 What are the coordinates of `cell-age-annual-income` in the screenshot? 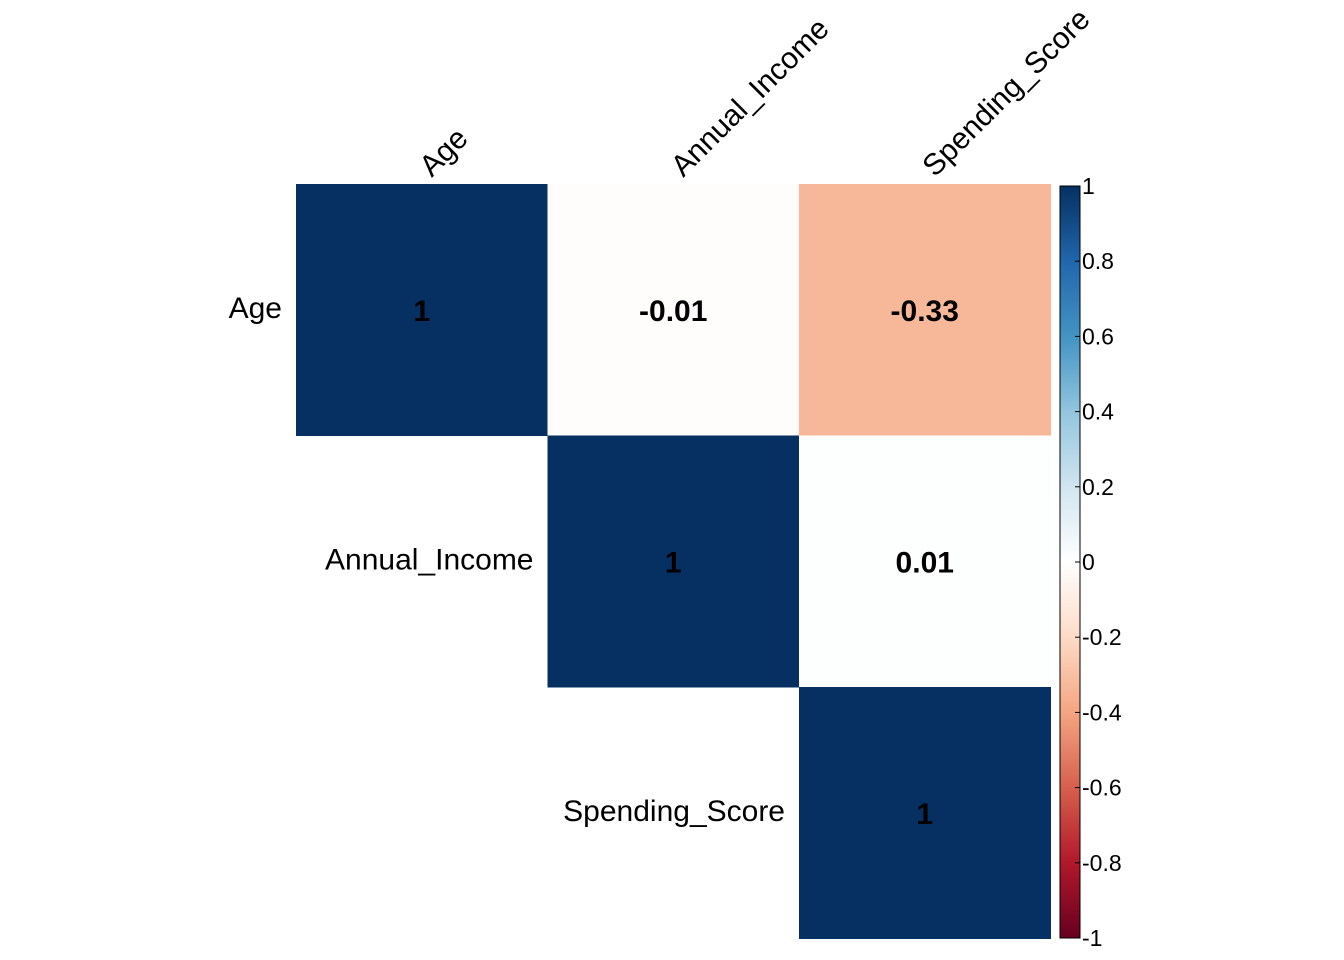 It's located at (673, 310).